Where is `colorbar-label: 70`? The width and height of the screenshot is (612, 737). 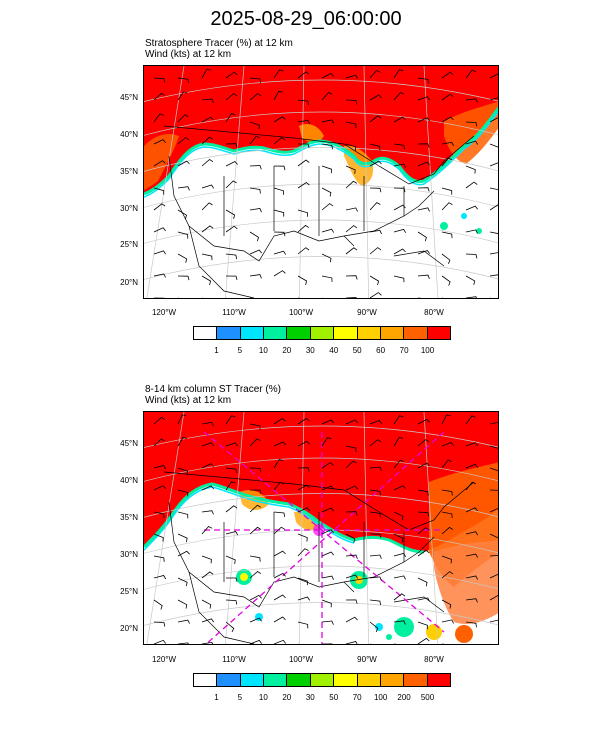 colorbar-label: 70 is located at coordinates (357, 697).